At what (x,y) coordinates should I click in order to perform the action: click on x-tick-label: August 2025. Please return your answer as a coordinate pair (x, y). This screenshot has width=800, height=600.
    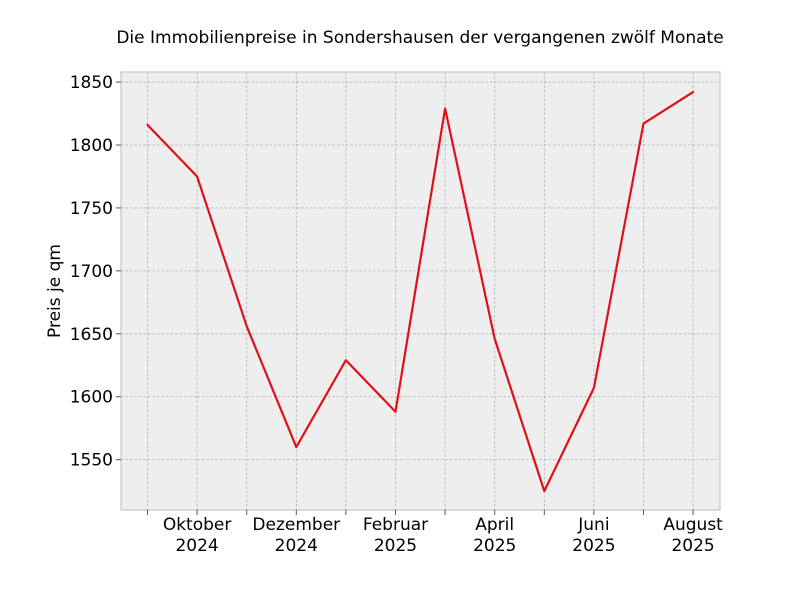
    Looking at the image, I should click on (693, 535).